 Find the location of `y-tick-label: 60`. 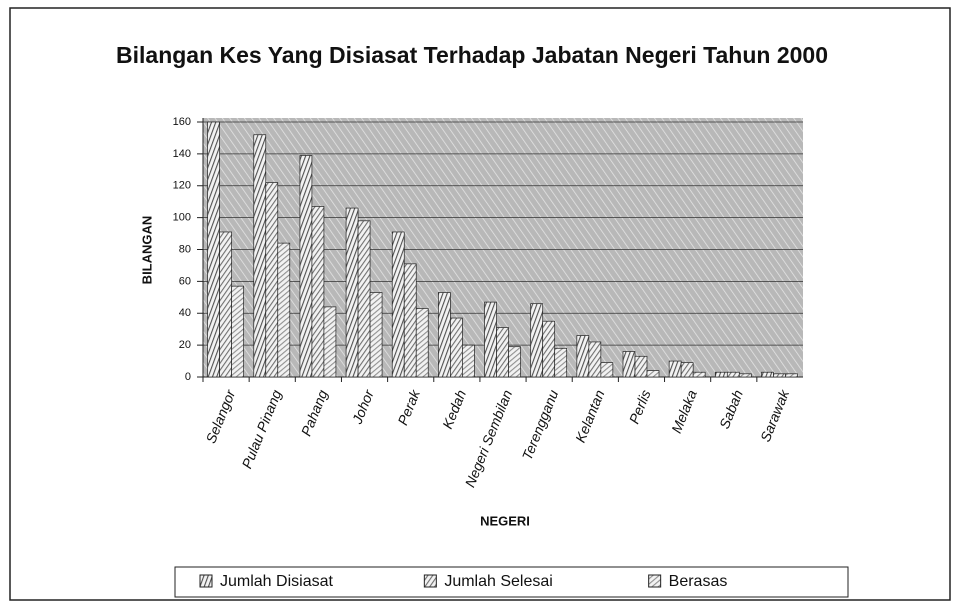

y-tick-label: 60 is located at coordinates (185, 281).